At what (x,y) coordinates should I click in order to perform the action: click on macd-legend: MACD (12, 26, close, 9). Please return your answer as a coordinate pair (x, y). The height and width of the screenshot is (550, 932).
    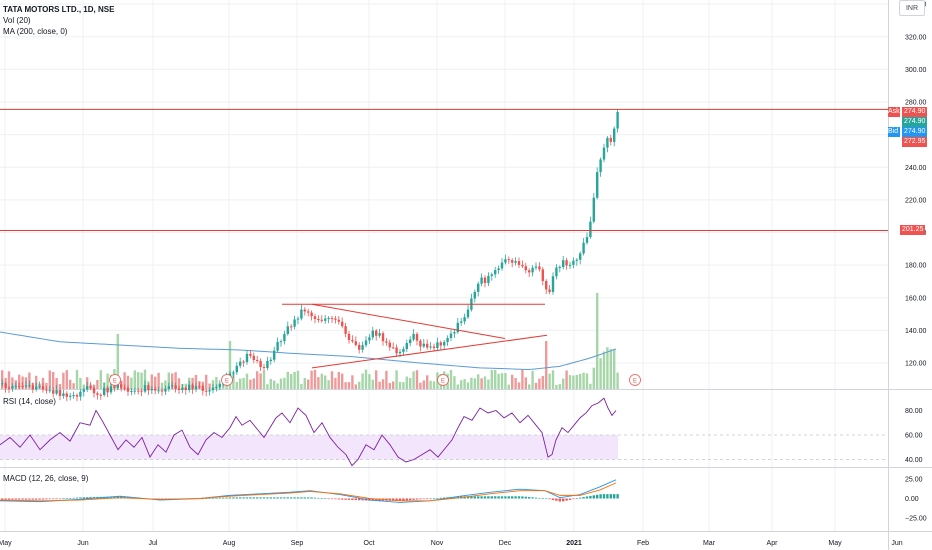
    Looking at the image, I should click on (46, 478).